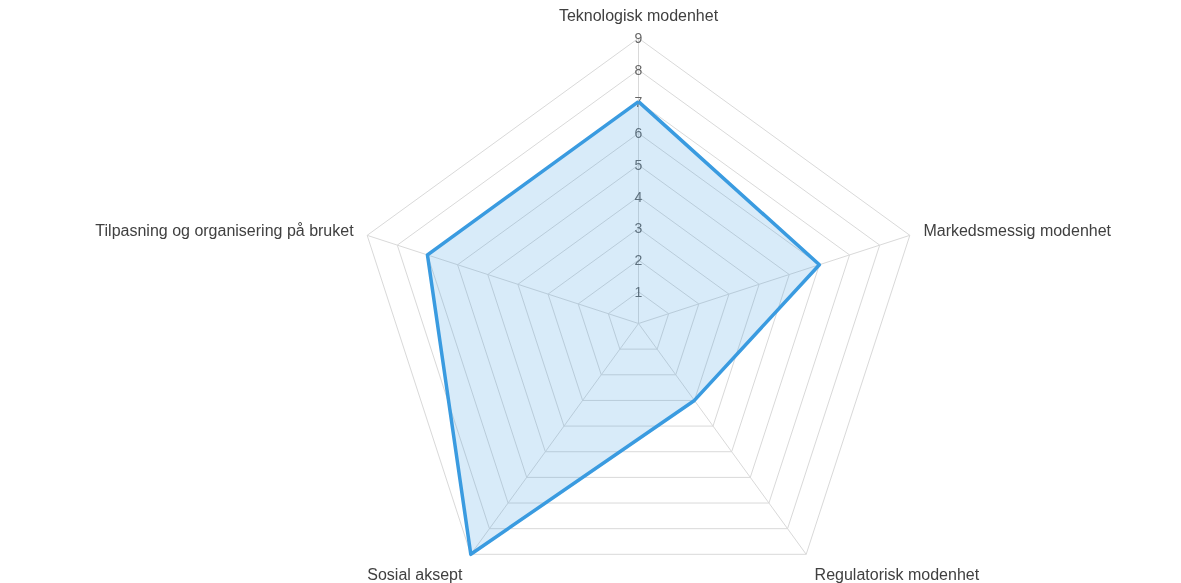 This screenshot has height=583, width=1181. What do you see at coordinates (638, 15) in the screenshot?
I see `spoke-label: Teknologisk modenhet` at bounding box center [638, 15].